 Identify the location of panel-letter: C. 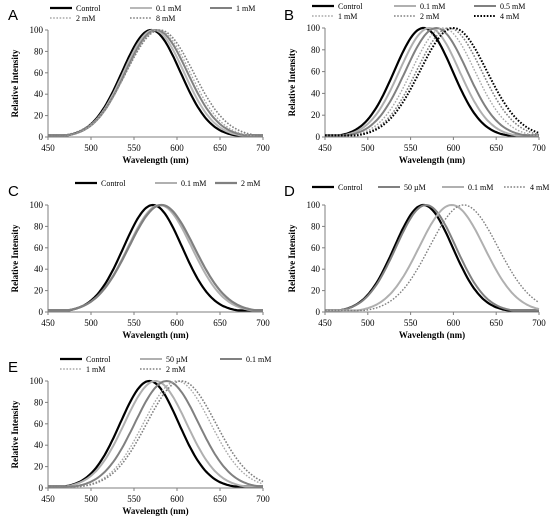
(13, 191).